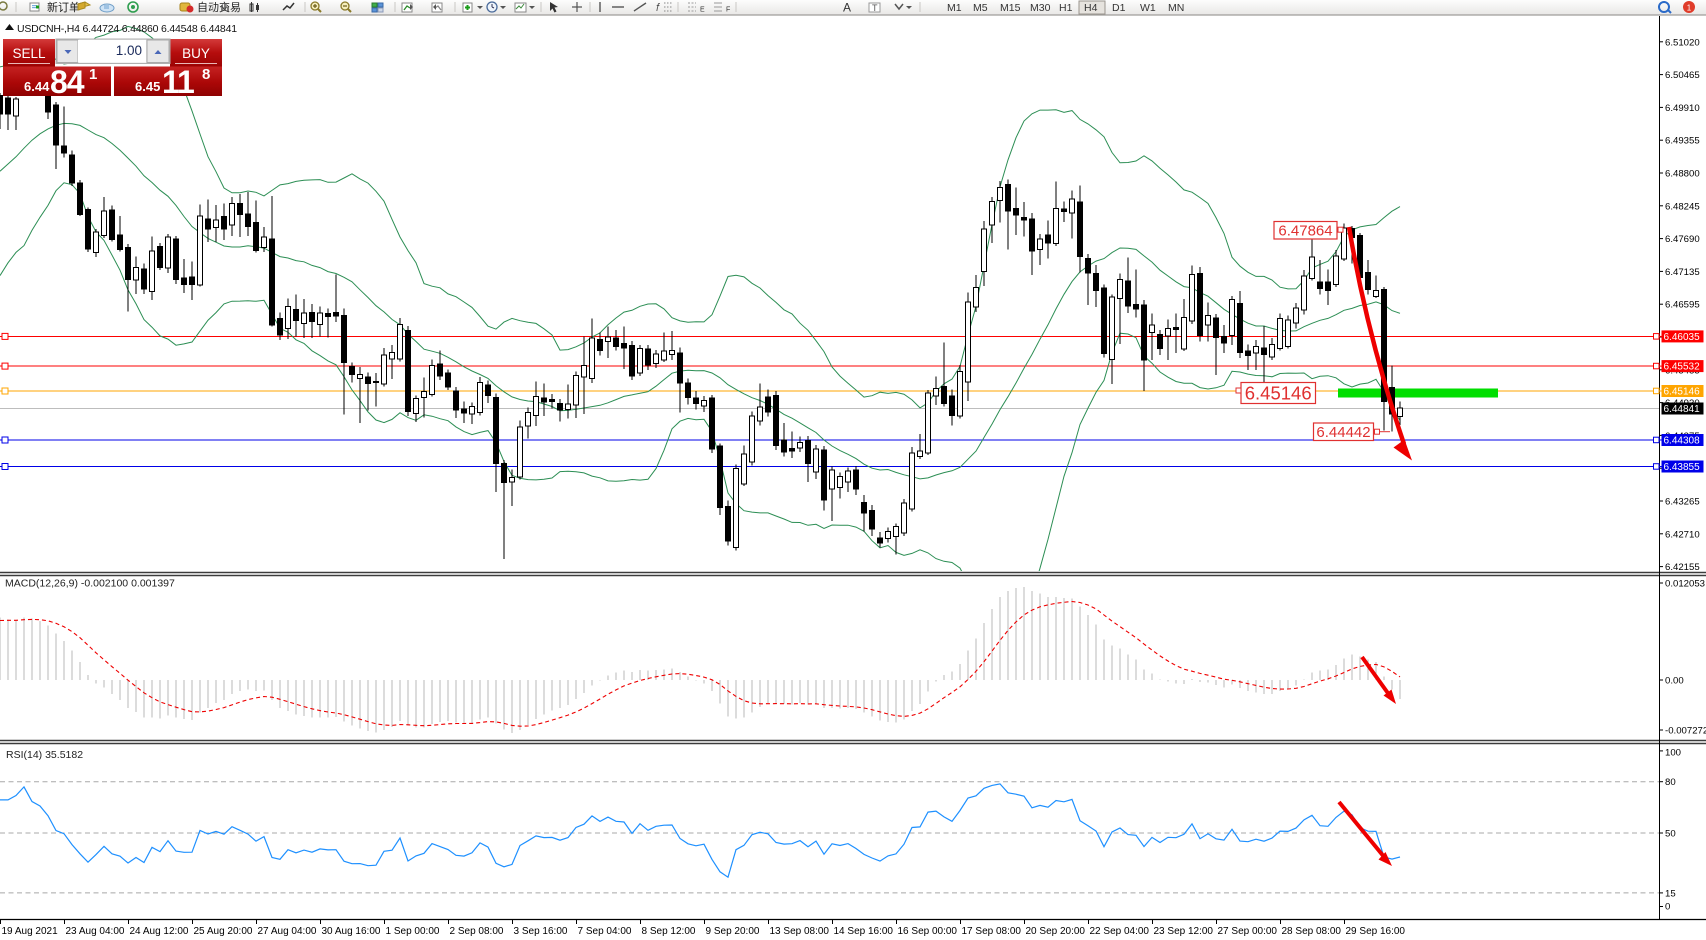  What do you see at coordinates (728, 10) in the screenshot?
I see `svg-text: F` at bounding box center [728, 10].